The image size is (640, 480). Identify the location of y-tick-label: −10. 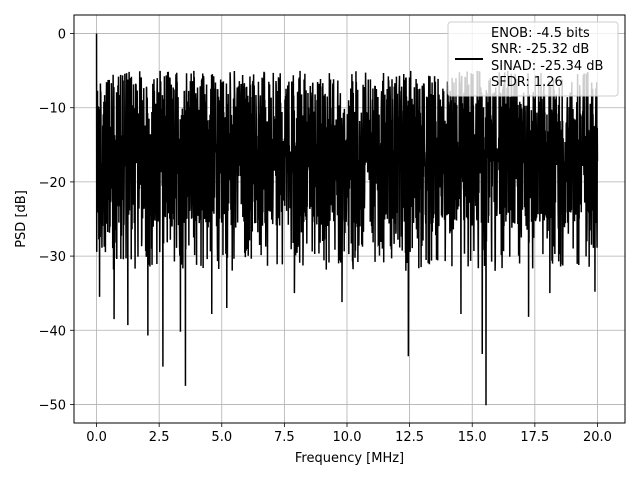
(52, 109).